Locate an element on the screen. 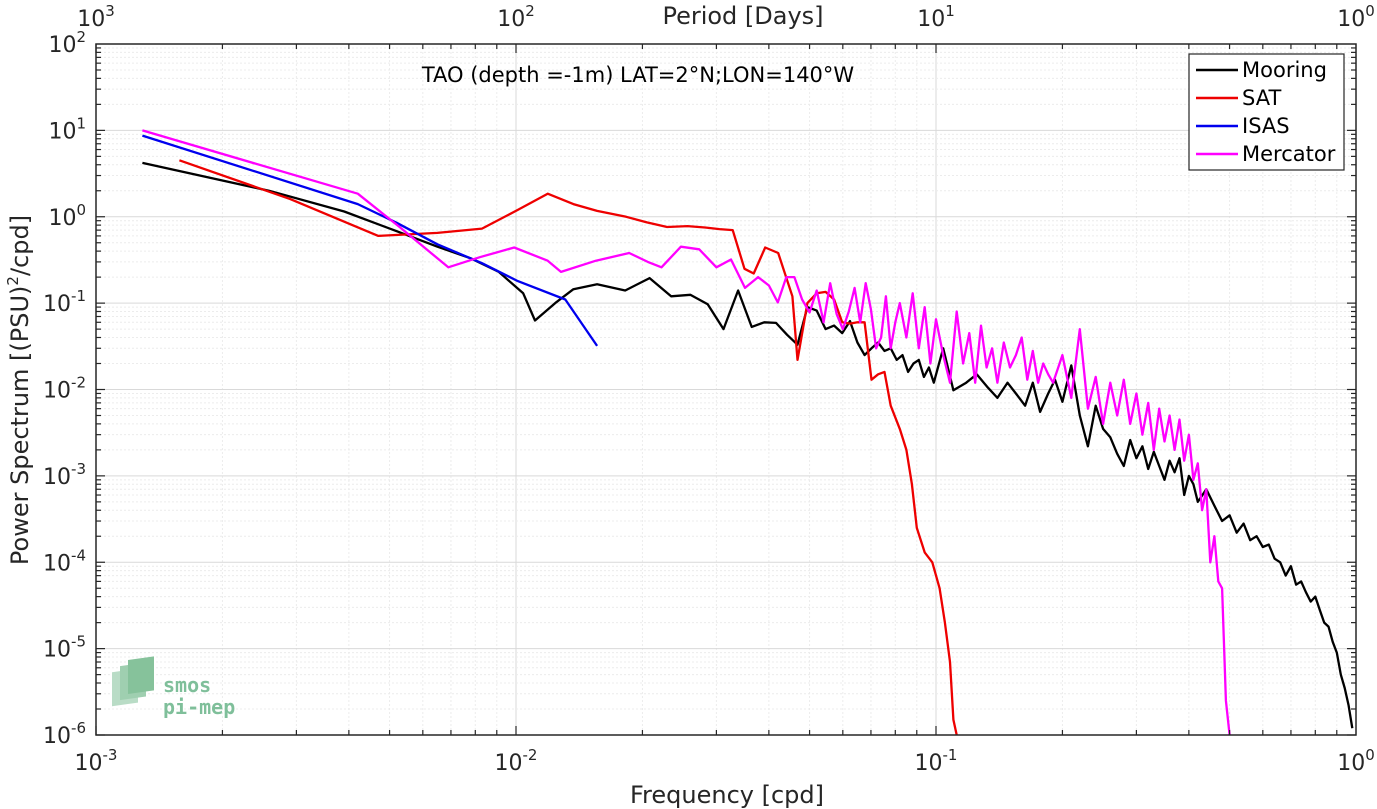 The image size is (1377, 809). x2-tick-label: 10¹ is located at coordinates (936, 17).